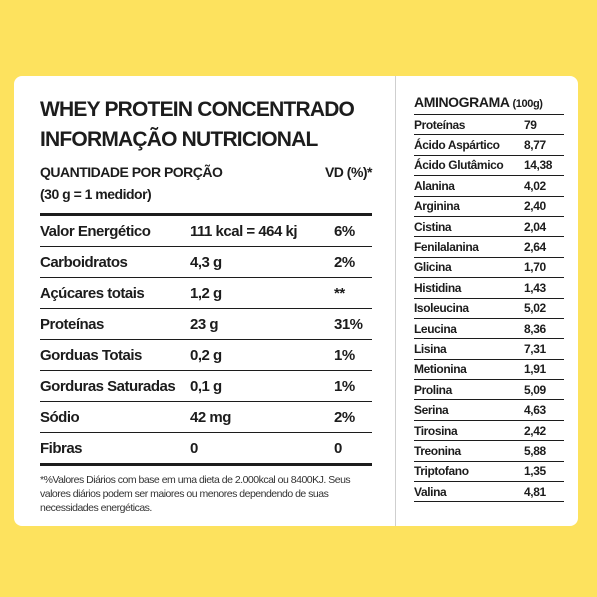 The width and height of the screenshot is (597, 597). What do you see at coordinates (489, 225) in the screenshot?
I see `aminogram-row: Cistina 2,04` at bounding box center [489, 225].